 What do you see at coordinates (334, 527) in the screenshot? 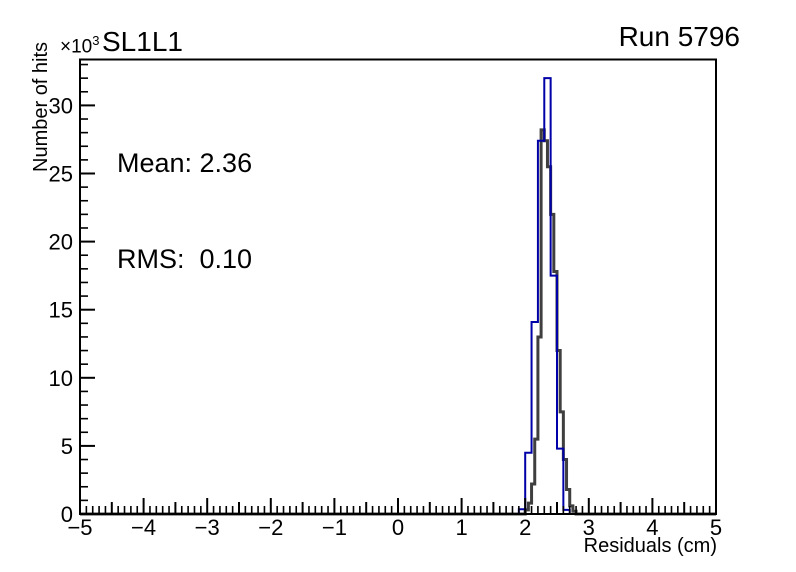
I see `x-tick-label: −1` at bounding box center [334, 527].